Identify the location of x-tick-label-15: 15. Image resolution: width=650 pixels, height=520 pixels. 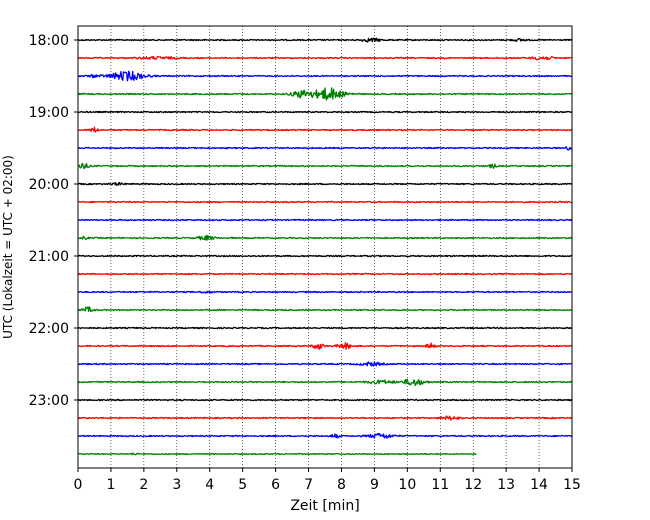
(572, 485).